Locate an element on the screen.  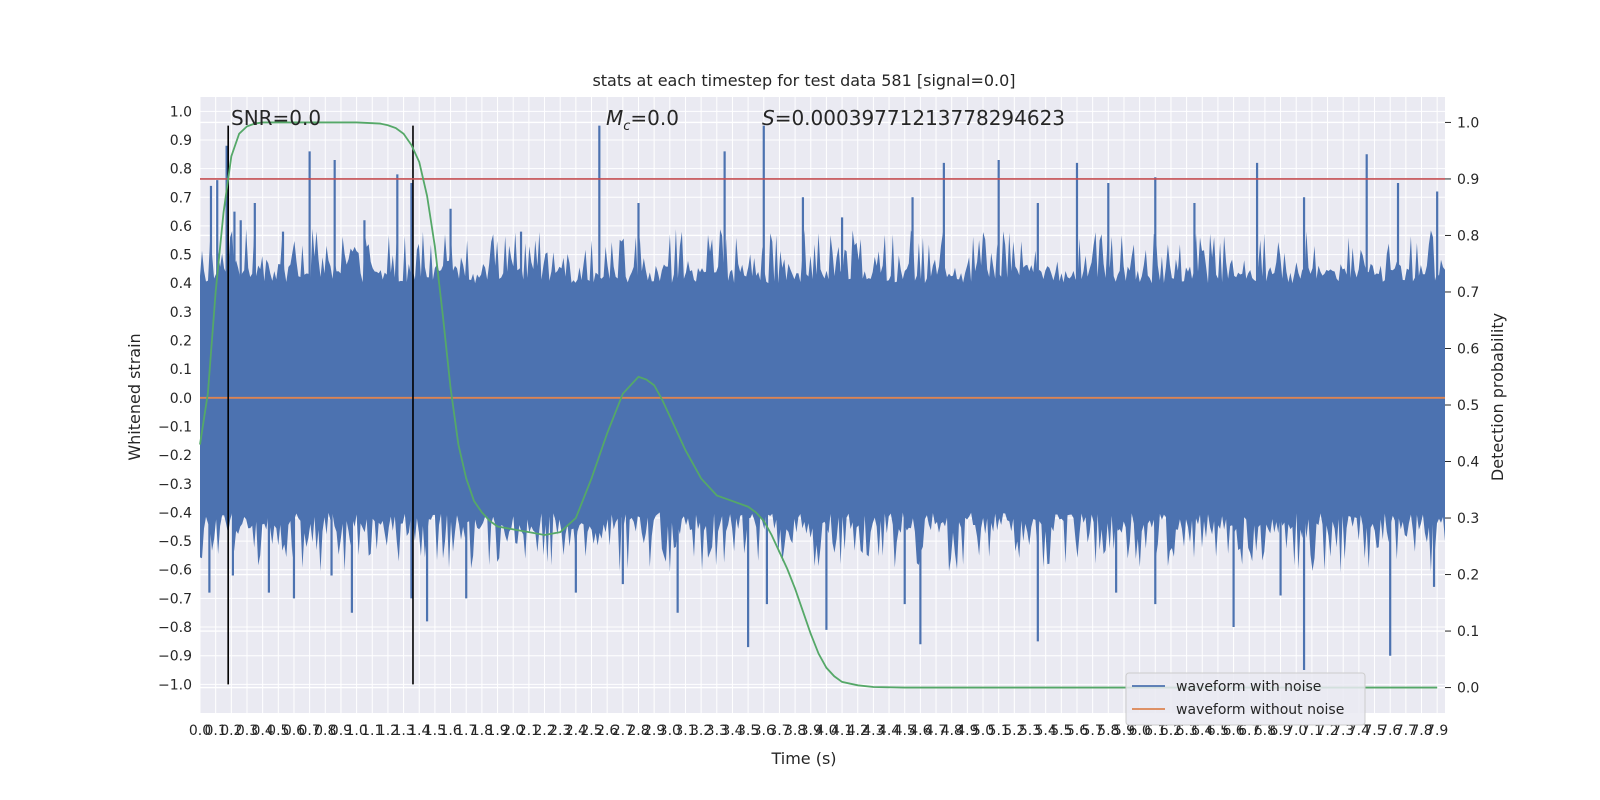
x-tick-label: 0.2 is located at coordinates (231, 731).